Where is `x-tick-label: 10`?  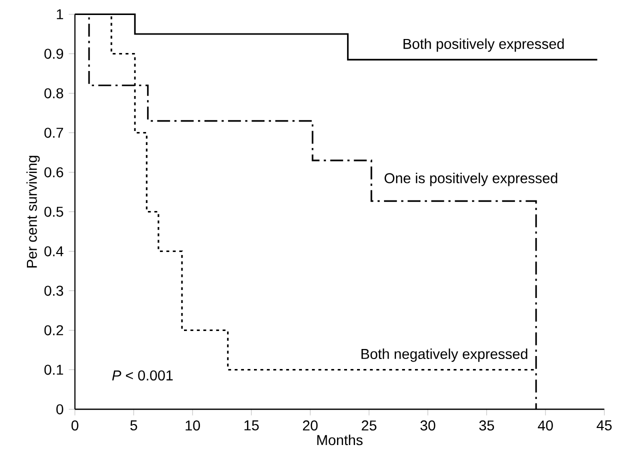
x-tick-label: 10 is located at coordinates (193, 425).